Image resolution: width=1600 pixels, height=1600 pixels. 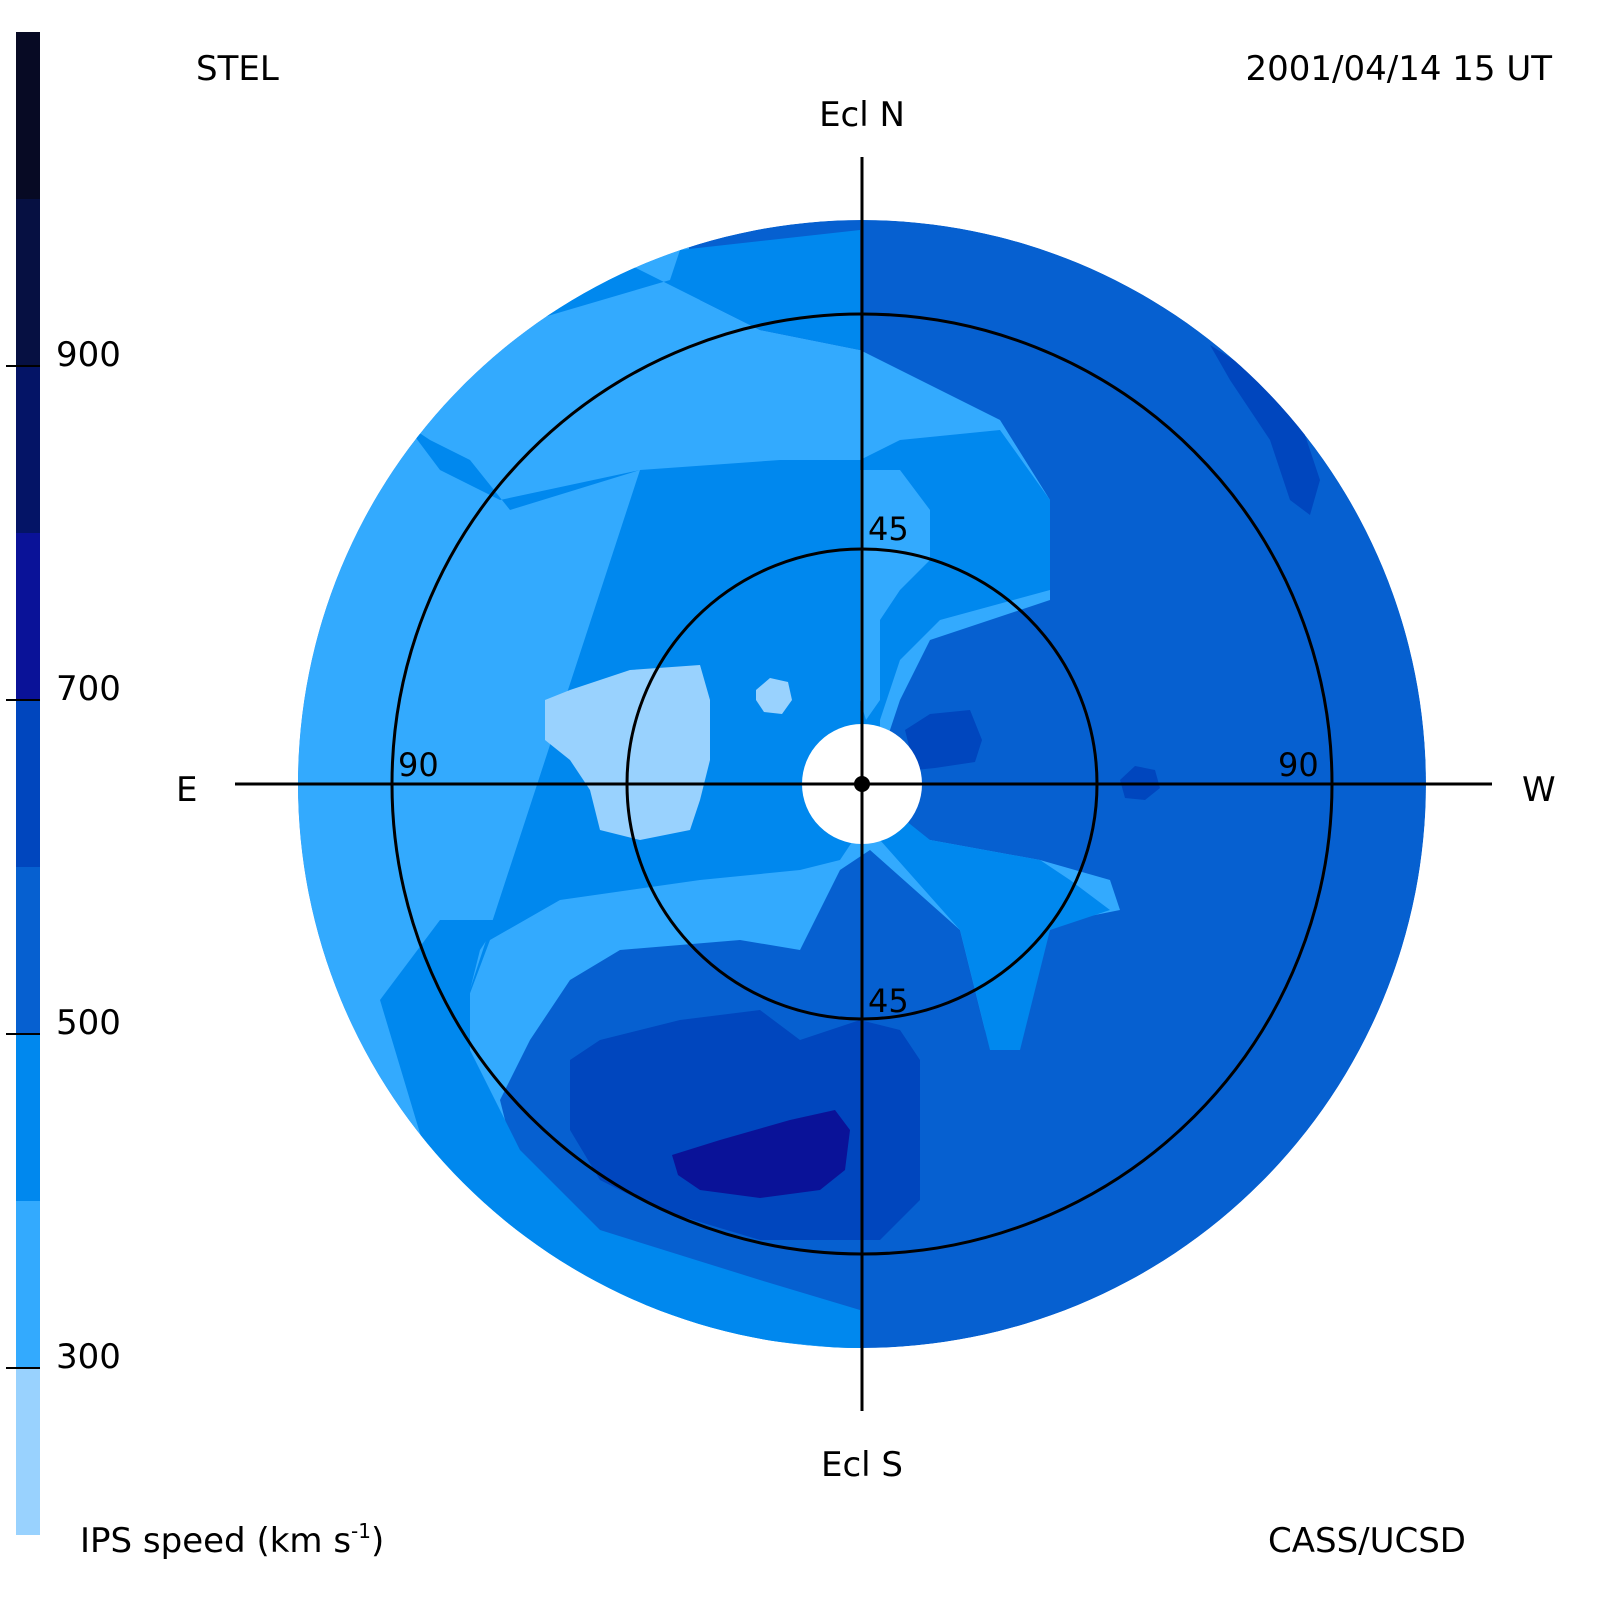 I want to click on ring-label-45-top: 45, so click(x=888, y=529).